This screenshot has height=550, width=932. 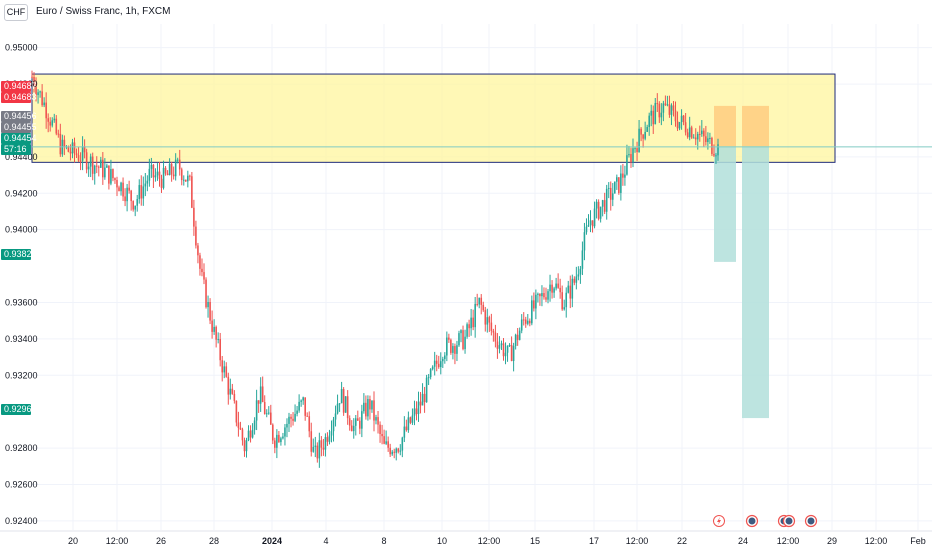 What do you see at coordinates (765, 521) in the screenshot?
I see `event-markers` at bounding box center [765, 521].